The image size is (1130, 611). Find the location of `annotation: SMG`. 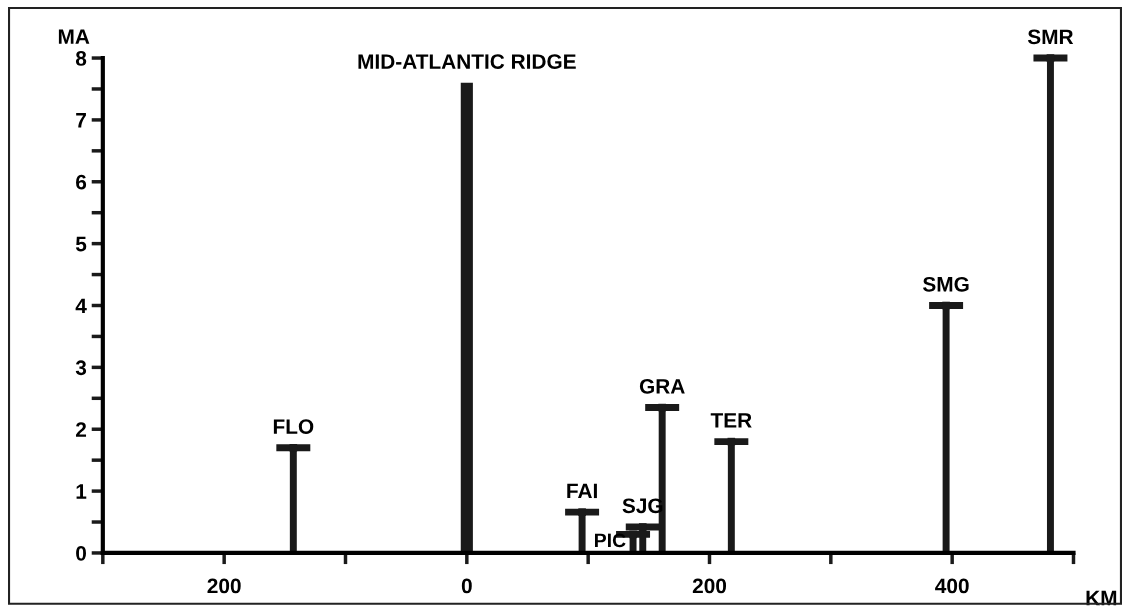

annotation: SMG is located at coordinates (945, 284).